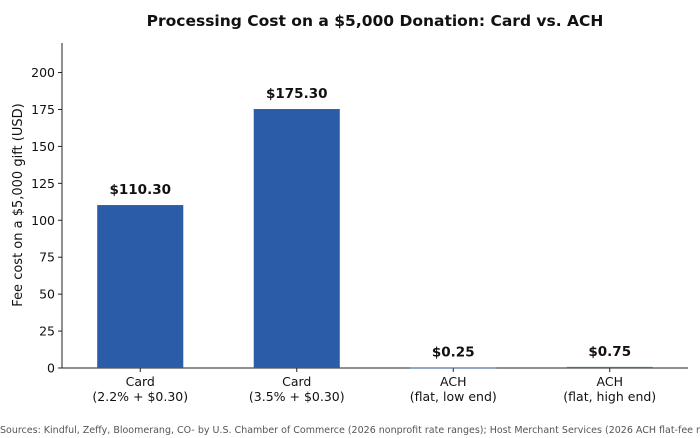  I want to click on y-axis: 0 25 50 75 100 125 150 175 200, so click(47, 209).